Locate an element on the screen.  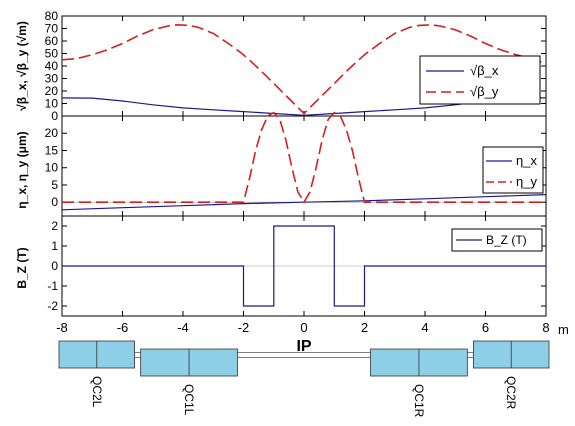
beta-ytick-label: 60 is located at coordinates (52, 41).